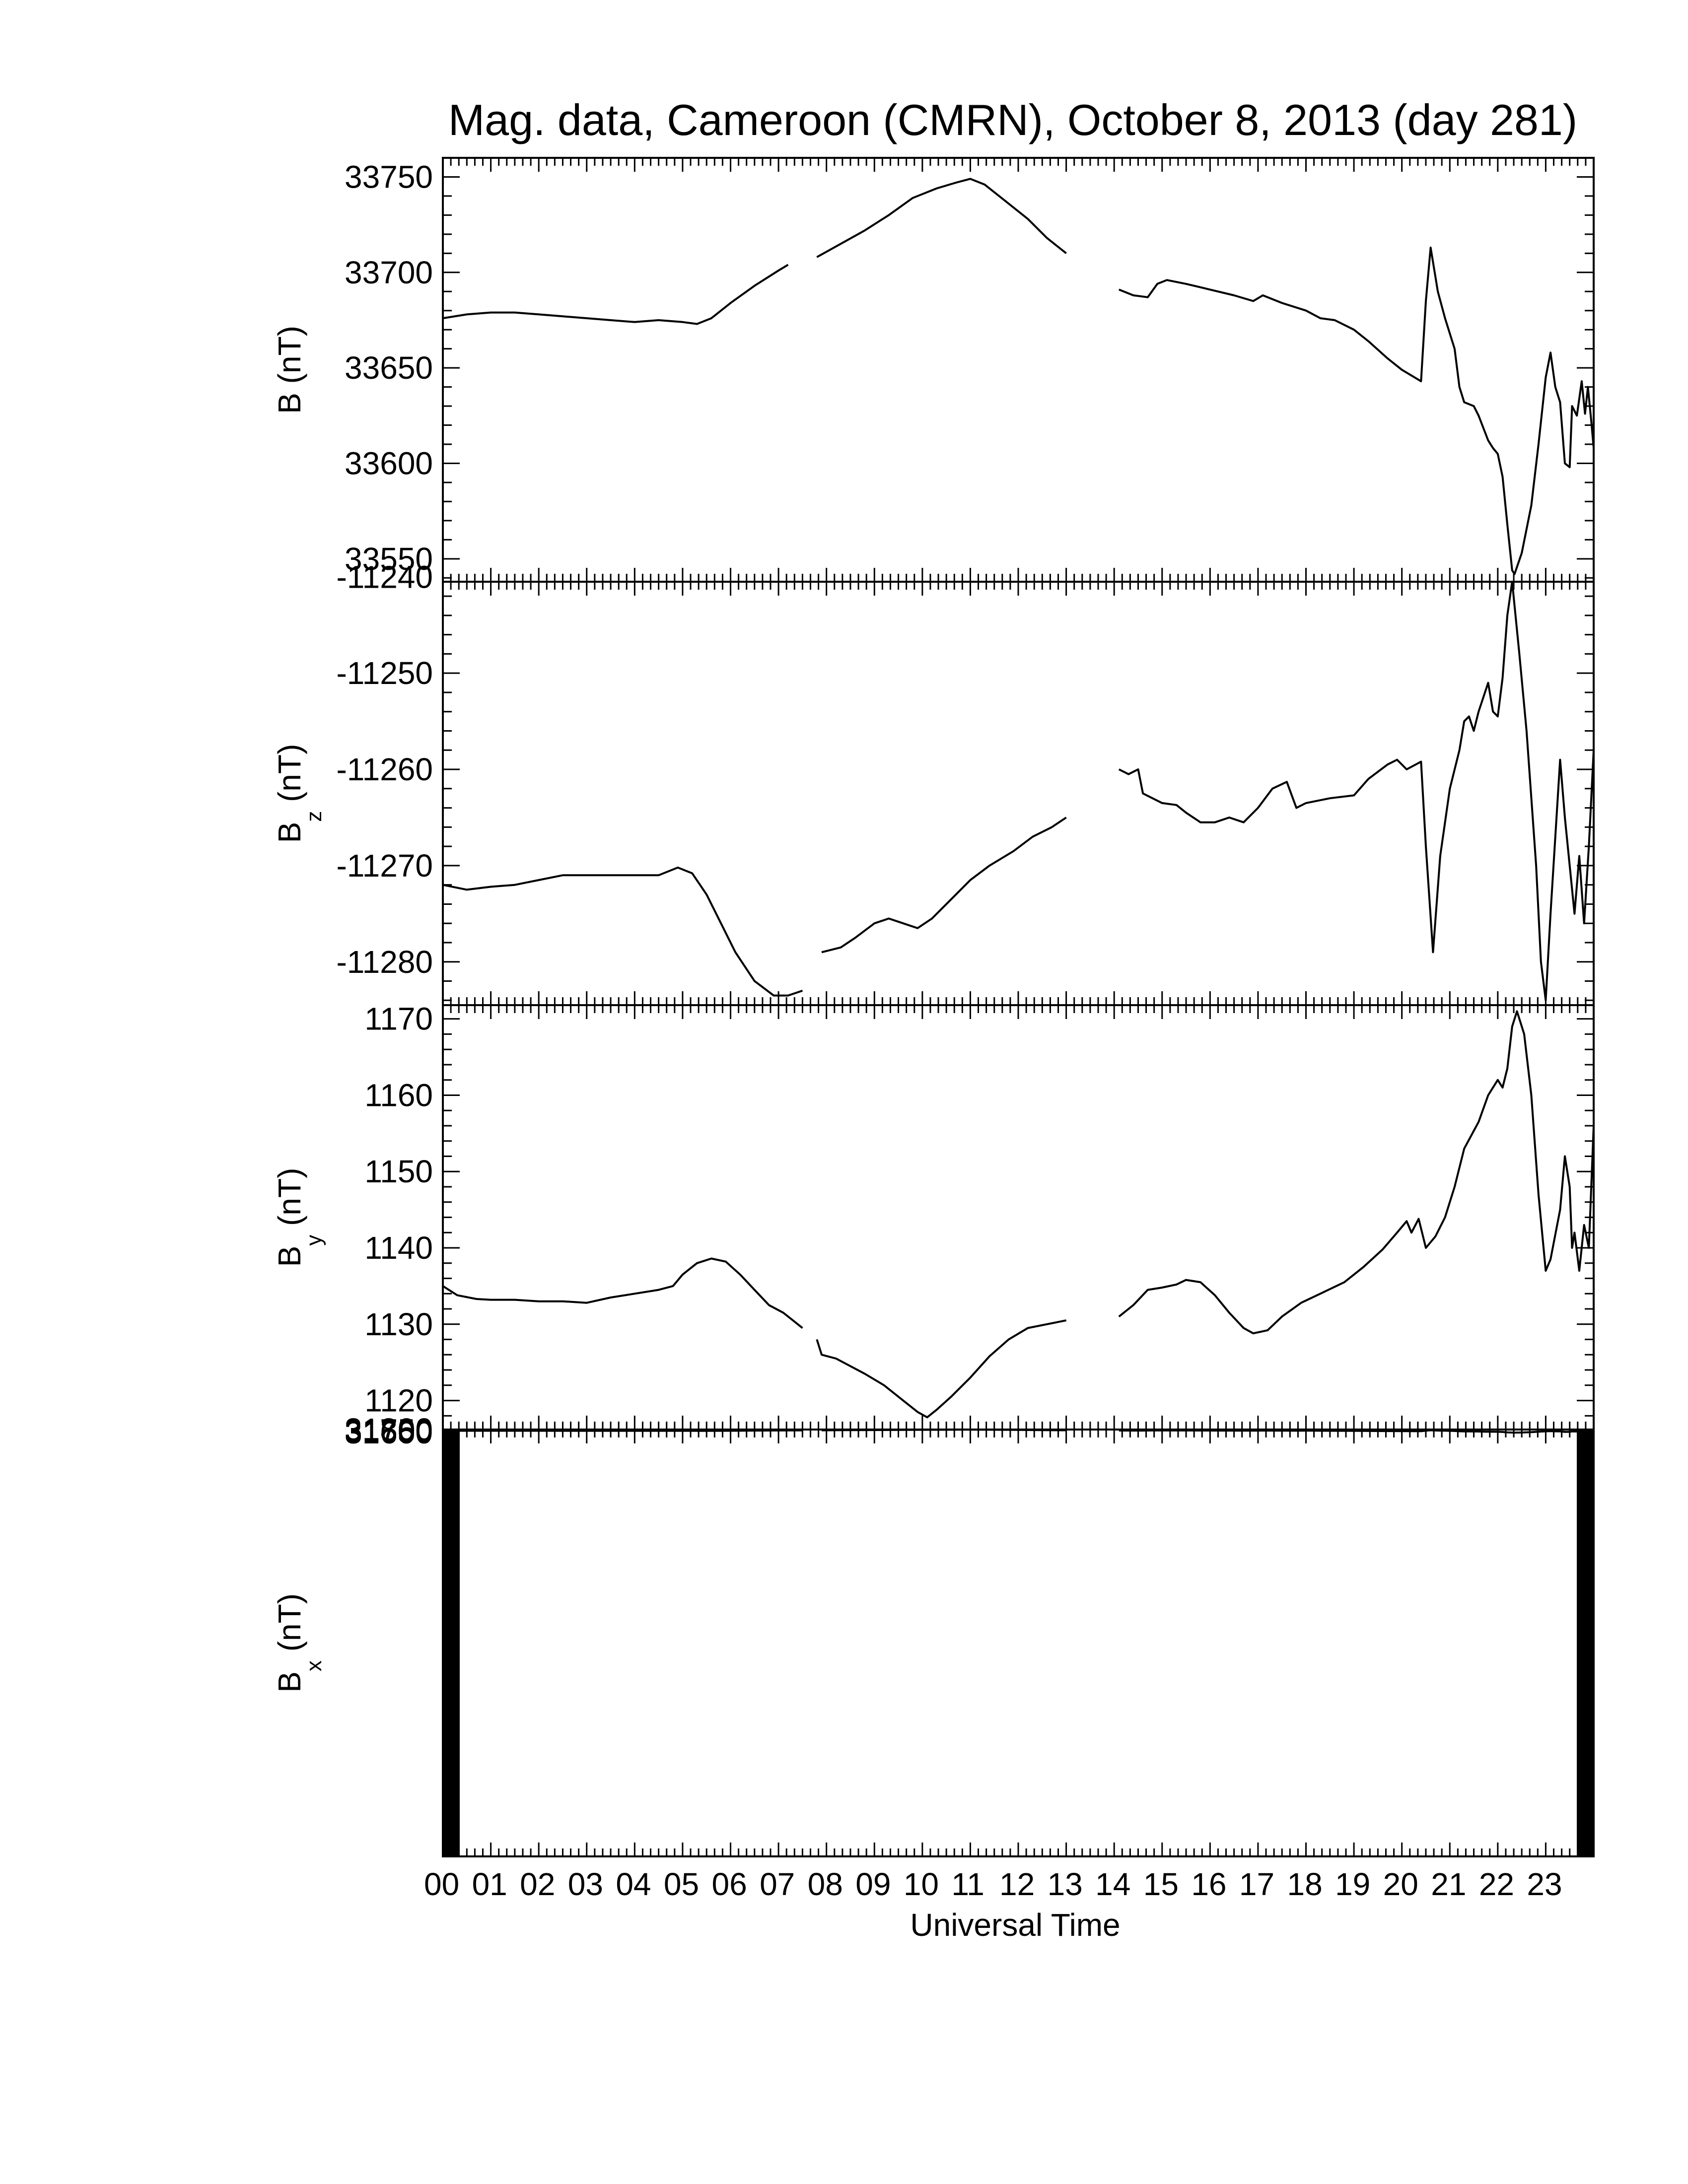 The image size is (1688, 2184). I want to click on y-axis-label: By (nT), so click(299, 1217).